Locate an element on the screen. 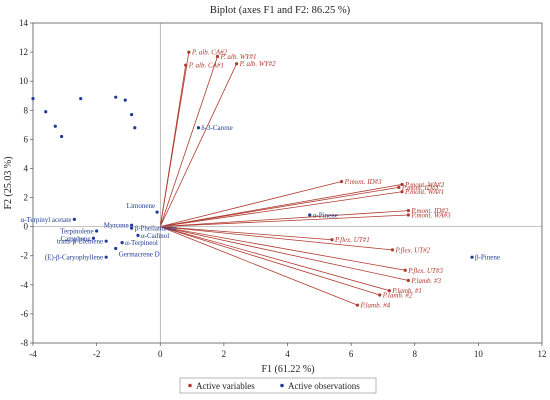 The image size is (550, 400). variable-label: P.lamb. #2 is located at coordinates (397, 296).